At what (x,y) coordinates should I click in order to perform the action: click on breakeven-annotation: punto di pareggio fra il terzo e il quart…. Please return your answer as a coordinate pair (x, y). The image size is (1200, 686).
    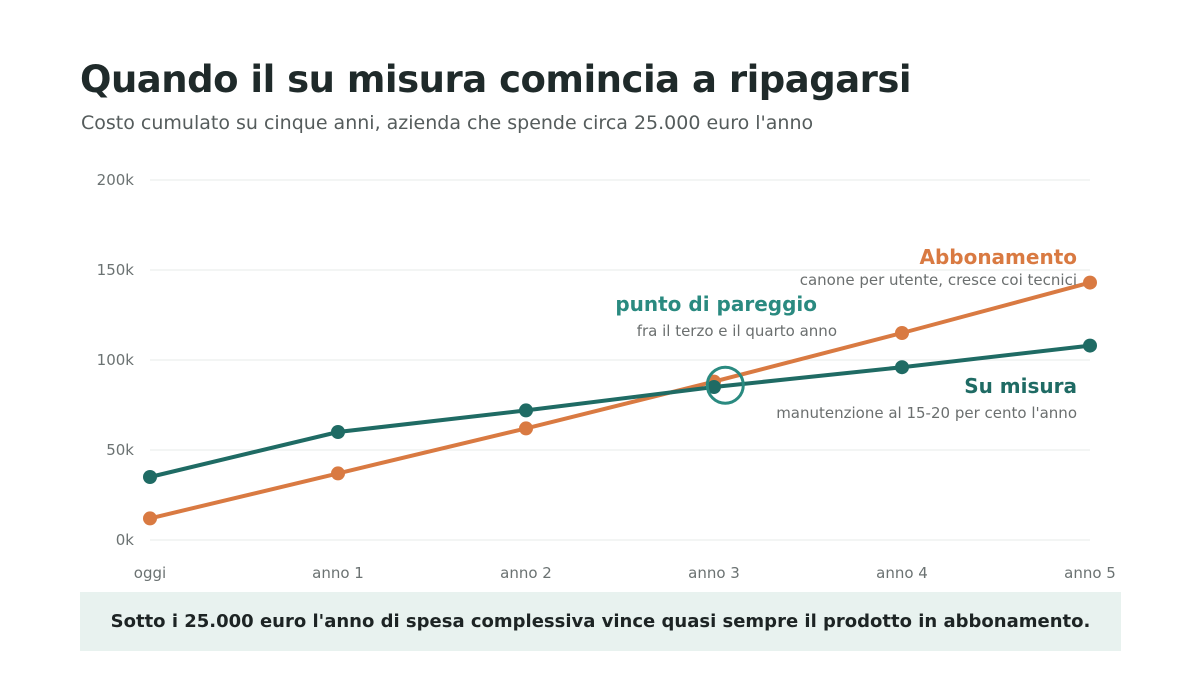
    Looking at the image, I should click on (726, 348).